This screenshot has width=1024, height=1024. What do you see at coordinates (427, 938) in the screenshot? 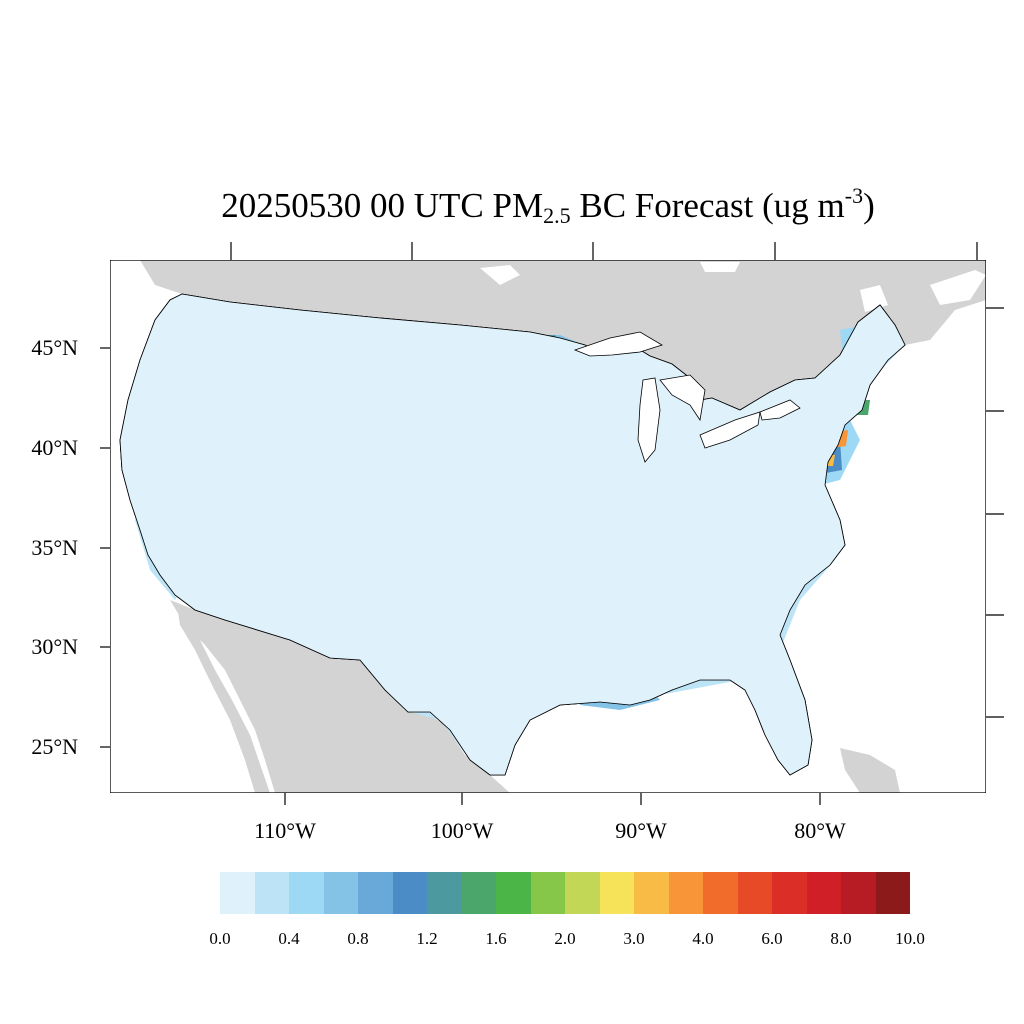
I see `colorbar-label-3: 1.2` at bounding box center [427, 938].